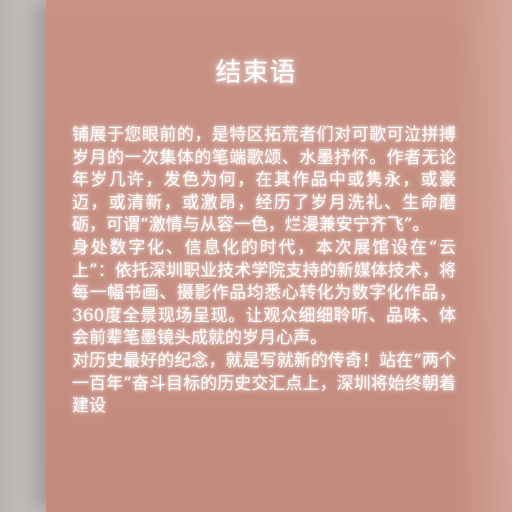 This screenshot has width=512, height=512. Describe the element at coordinates (256, 73) in the screenshot. I see `panel-title: 结束语` at that location.